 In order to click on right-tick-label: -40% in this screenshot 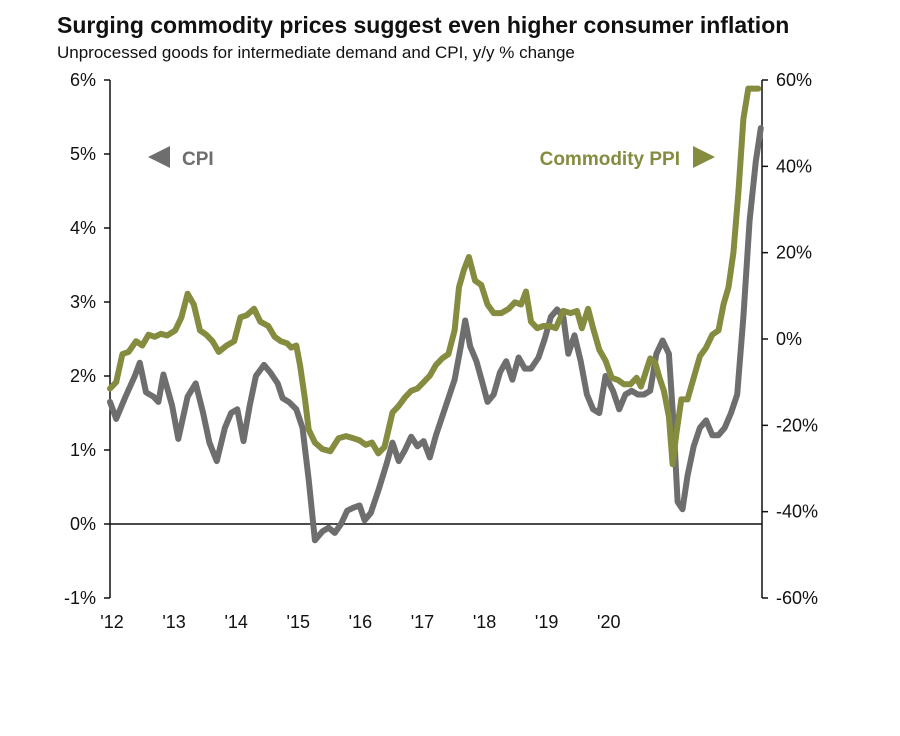, I will do `click(797, 512)`.